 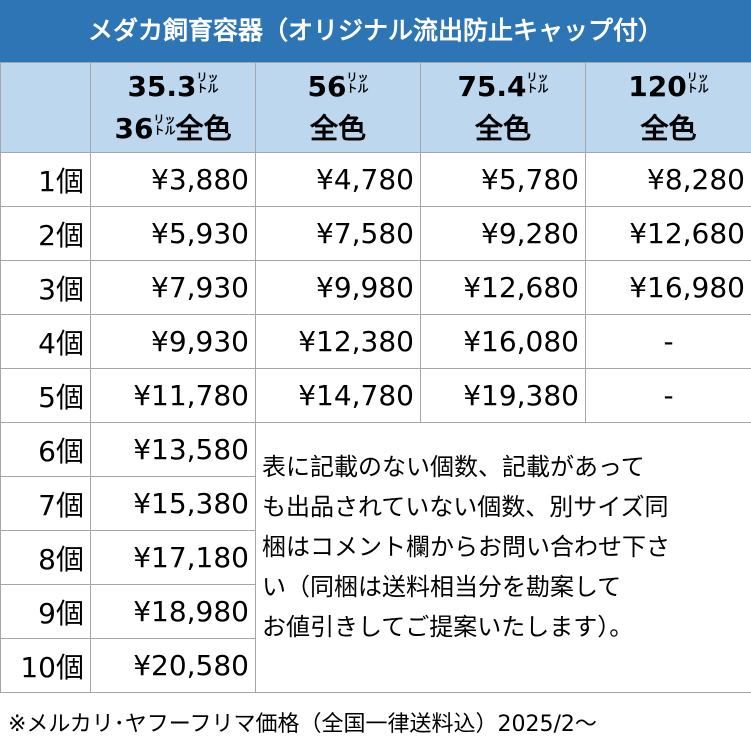 I want to click on row: 7個 ¥15,380, so click(x=375, y=503).